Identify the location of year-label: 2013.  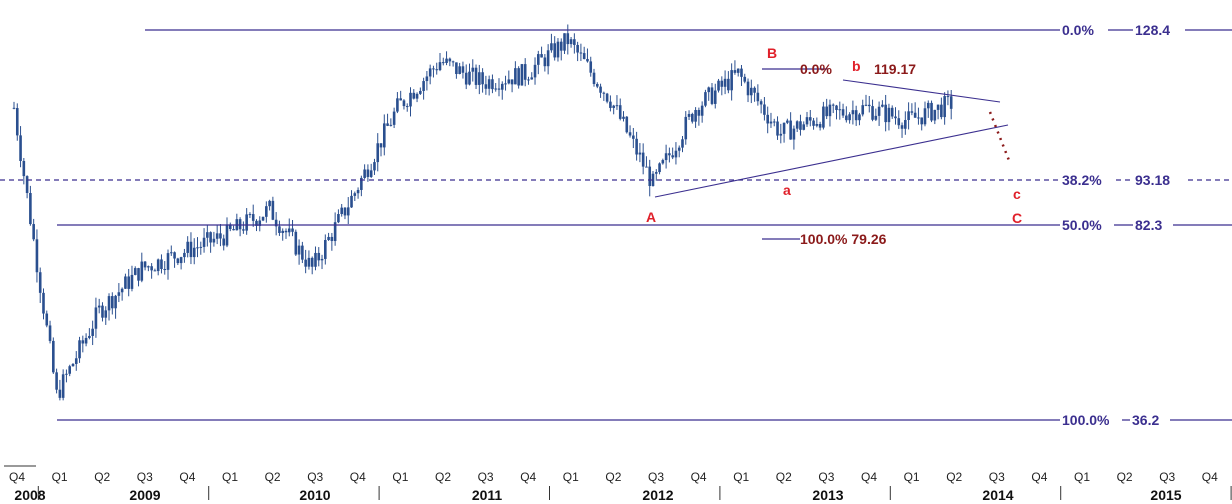
(827, 495).